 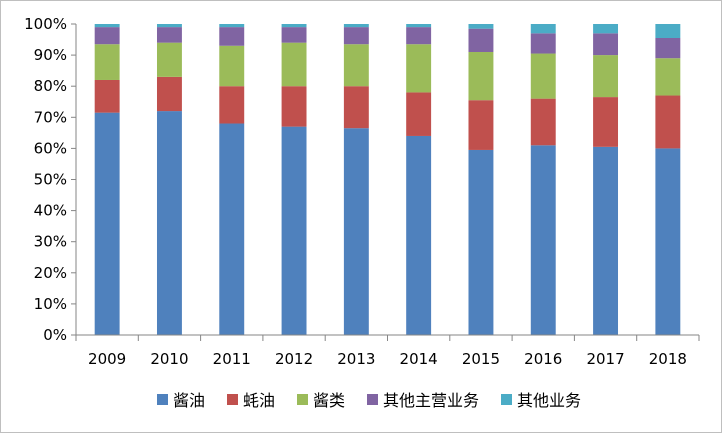 What do you see at coordinates (356, 359) in the screenshot?
I see `x-tick-label: 2013` at bounding box center [356, 359].